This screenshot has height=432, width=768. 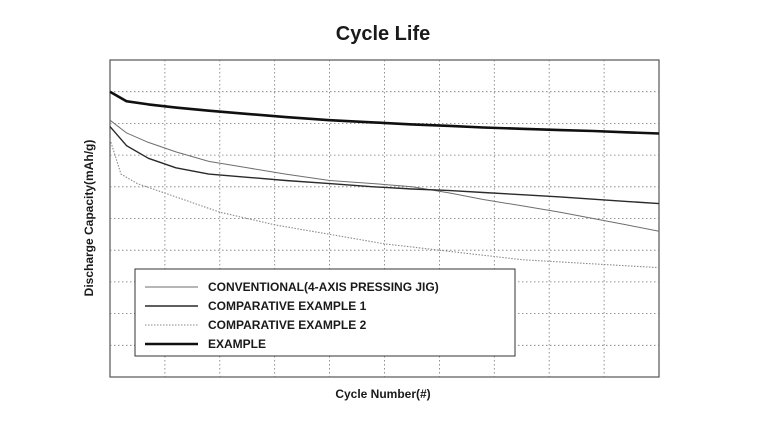 I want to click on legend-box, so click(x=325, y=312).